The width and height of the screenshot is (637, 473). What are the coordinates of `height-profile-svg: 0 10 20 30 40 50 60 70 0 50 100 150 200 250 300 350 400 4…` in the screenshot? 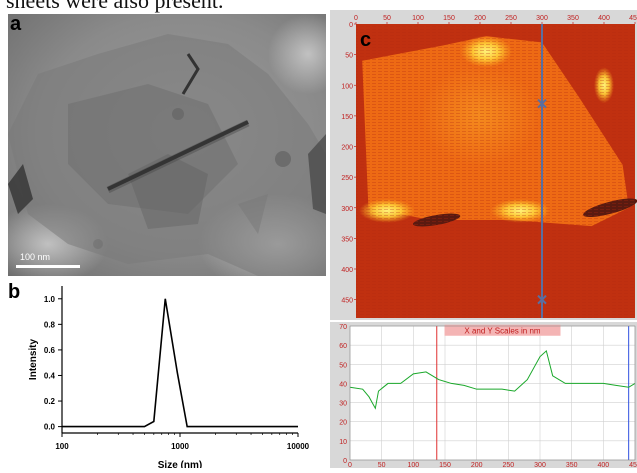 It's located at (488, 396).